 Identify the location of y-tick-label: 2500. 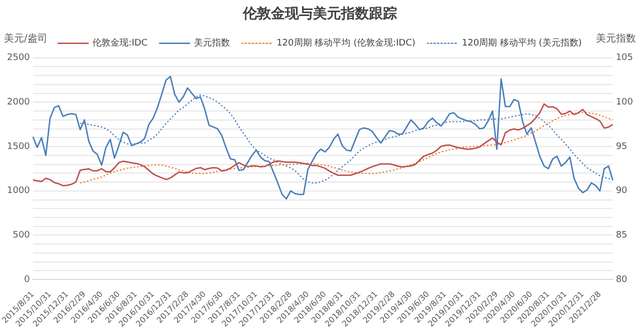
(18, 58).